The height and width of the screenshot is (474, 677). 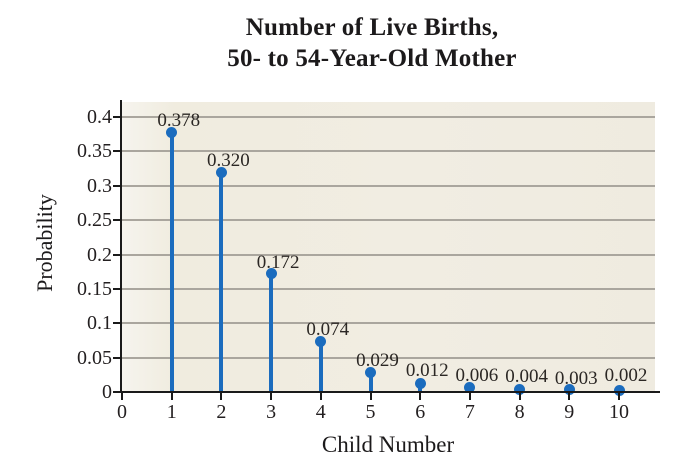 What do you see at coordinates (179, 121) in the screenshot?
I see `value-label: 0.378` at bounding box center [179, 121].